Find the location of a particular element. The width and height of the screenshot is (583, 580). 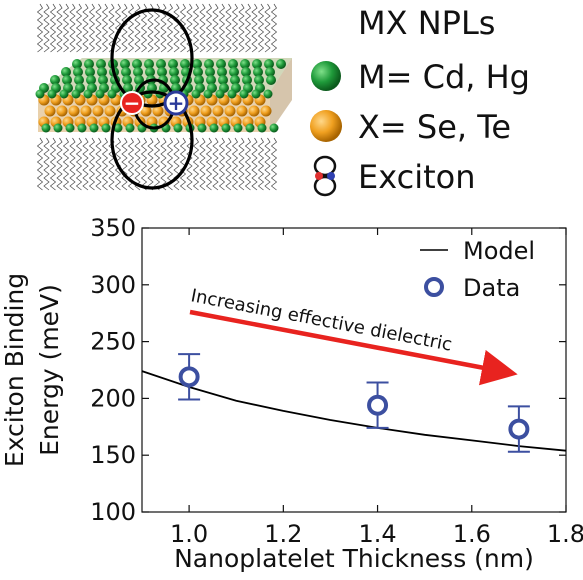

nanoplatelet-schematic: − + is located at coordinates (163, 97).